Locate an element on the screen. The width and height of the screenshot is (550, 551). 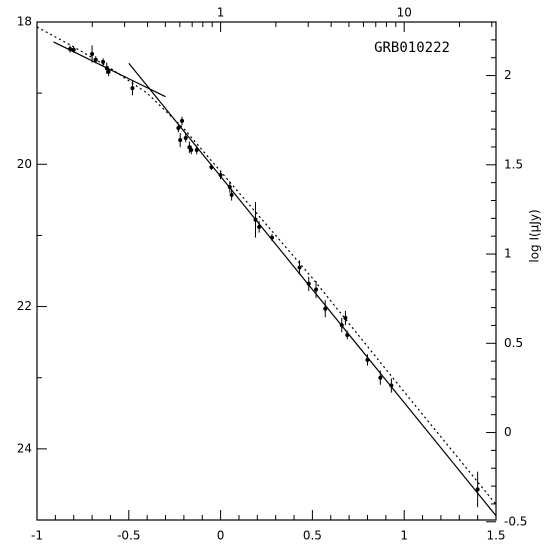
x-tick-label: 0 is located at coordinates (221, 536).